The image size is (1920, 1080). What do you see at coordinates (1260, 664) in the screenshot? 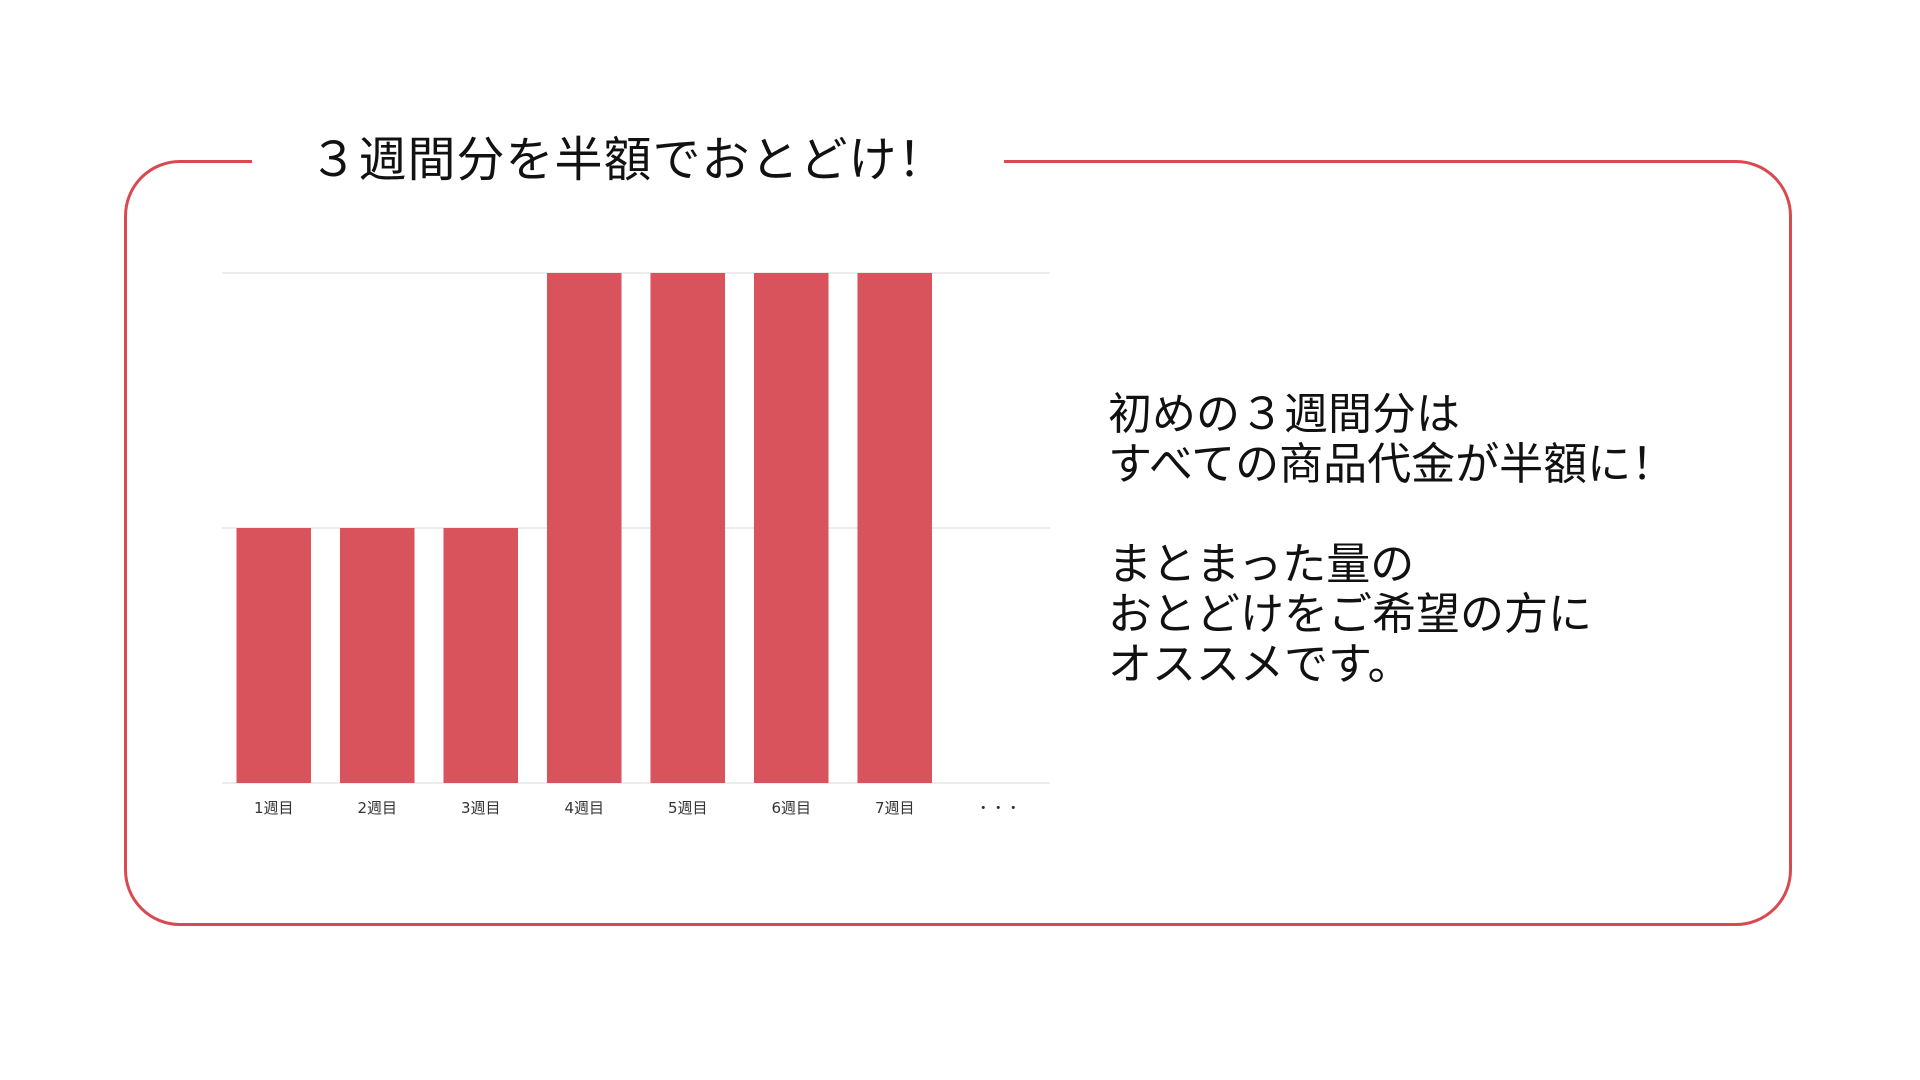
I see `description-line: オススメです。` at bounding box center [1260, 664].